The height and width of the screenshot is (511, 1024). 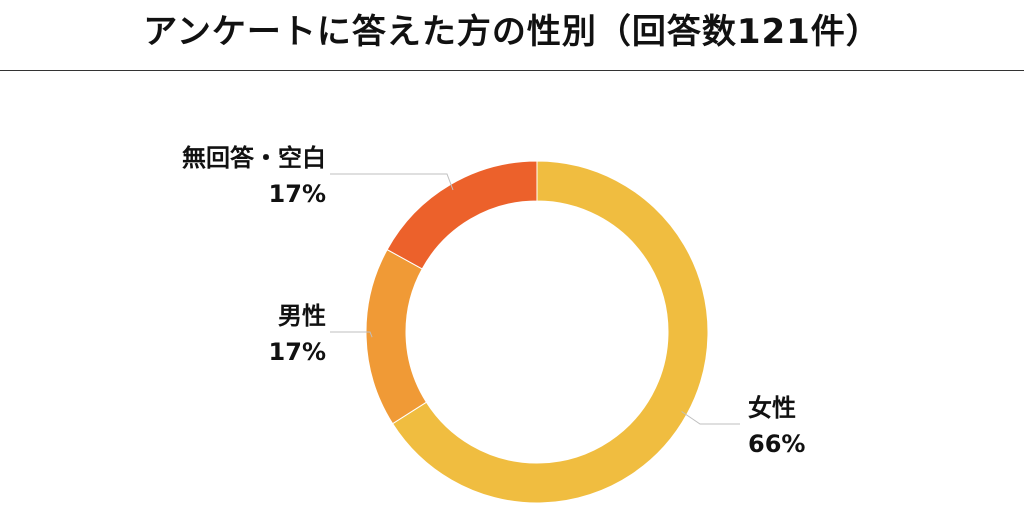 I want to click on slice-category-label-1: 女性, so click(x=772, y=408).